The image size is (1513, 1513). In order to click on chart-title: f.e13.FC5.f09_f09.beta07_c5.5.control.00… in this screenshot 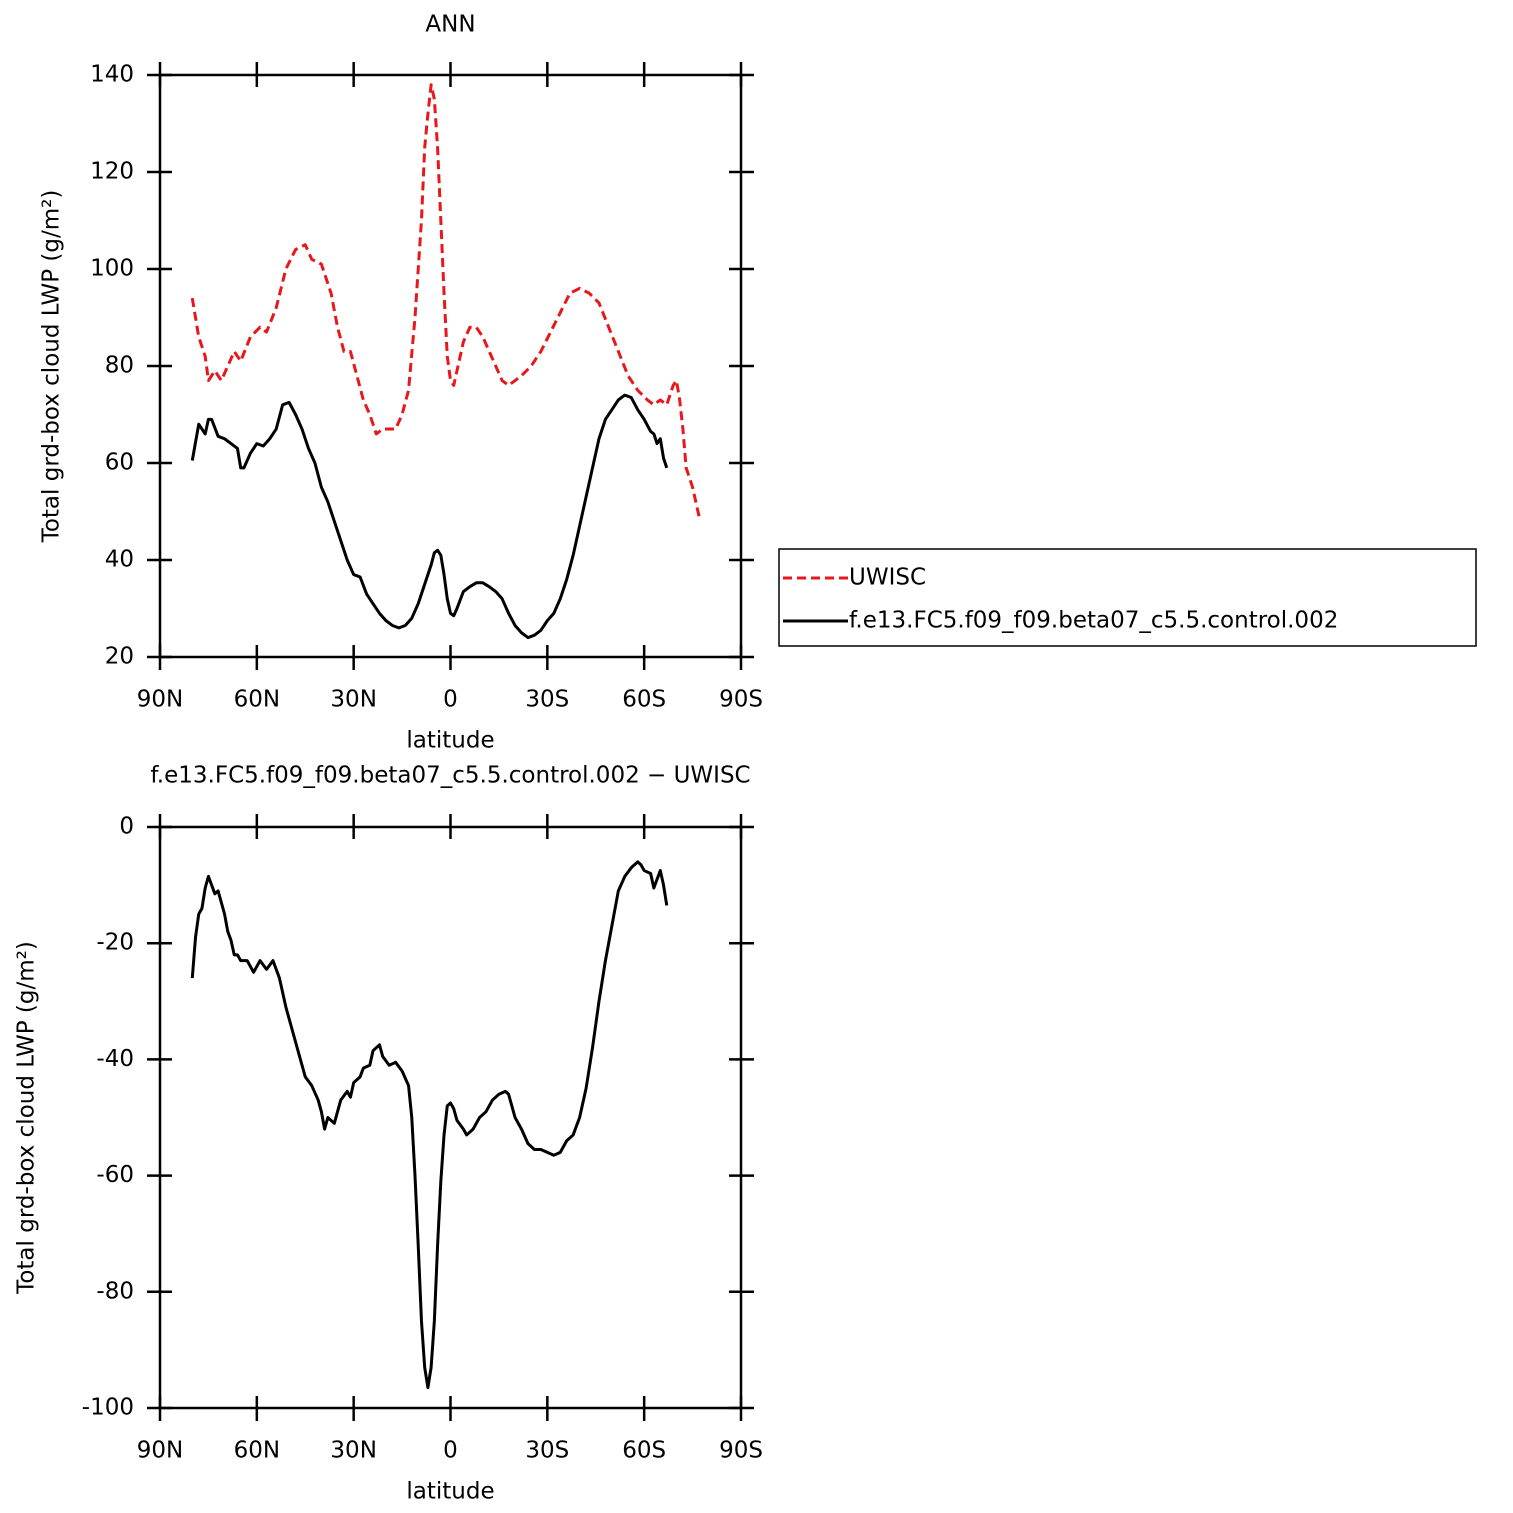, I will do `click(450, 776)`.